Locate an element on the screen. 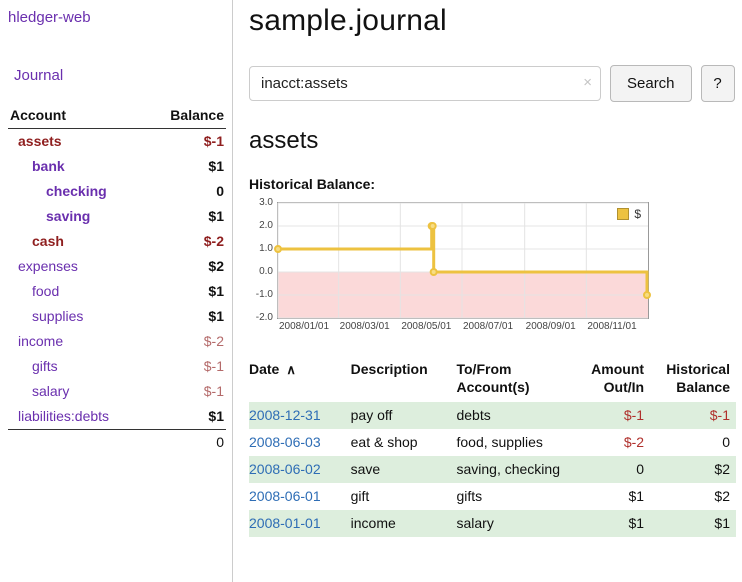 This screenshot has height=582, width=742. transaction-row: 2008-01-01 income salary $1 $1 is located at coordinates (492, 523).